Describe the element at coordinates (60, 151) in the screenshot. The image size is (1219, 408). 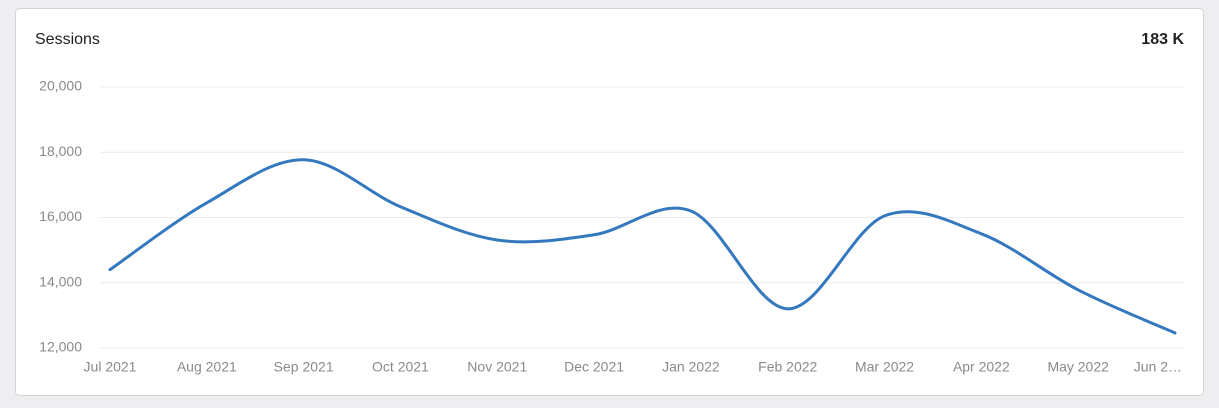
I see `y-tick-label: 18,000` at that location.